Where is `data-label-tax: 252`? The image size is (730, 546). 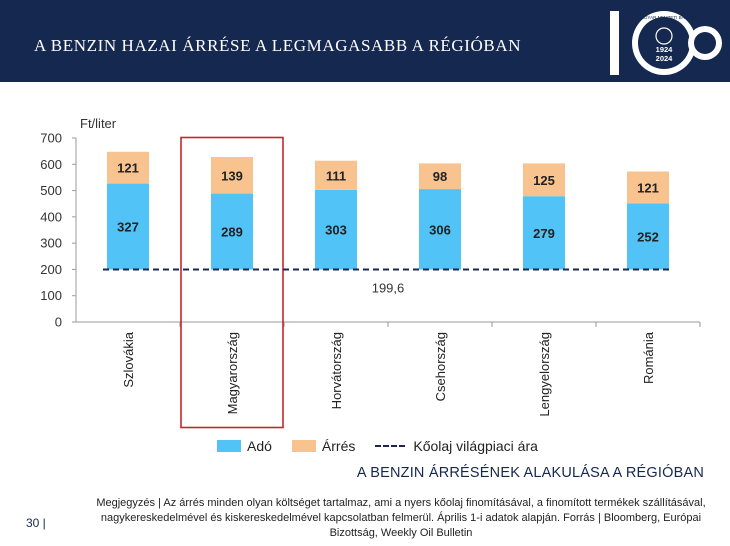
data-label-tax: 252 is located at coordinates (648, 236).